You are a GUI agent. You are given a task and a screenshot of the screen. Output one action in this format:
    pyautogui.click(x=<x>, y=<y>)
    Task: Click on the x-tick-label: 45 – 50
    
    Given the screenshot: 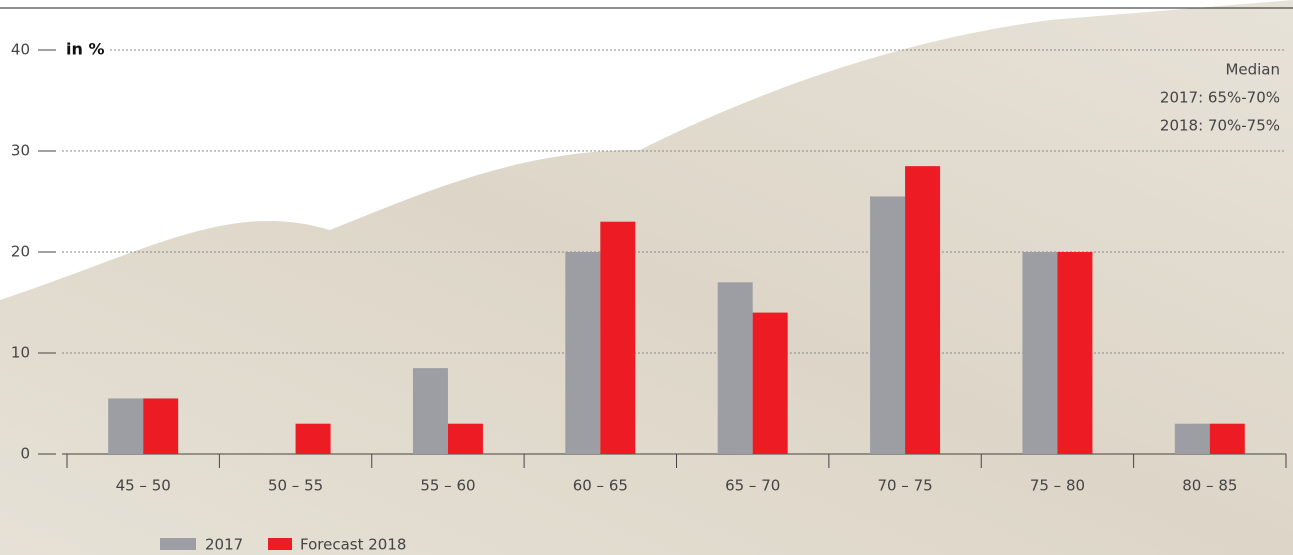 What is the action you would take?
    pyautogui.click(x=143, y=486)
    